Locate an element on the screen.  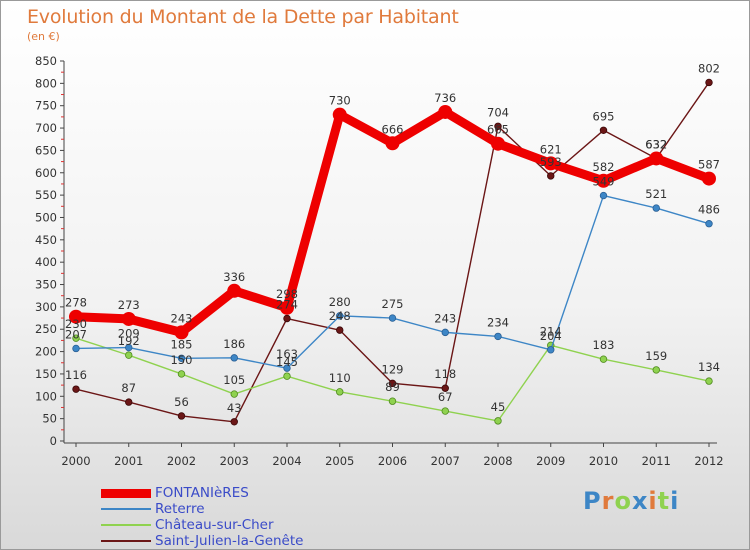
legend-item: FONTANIèRES is located at coordinates (221, 493).